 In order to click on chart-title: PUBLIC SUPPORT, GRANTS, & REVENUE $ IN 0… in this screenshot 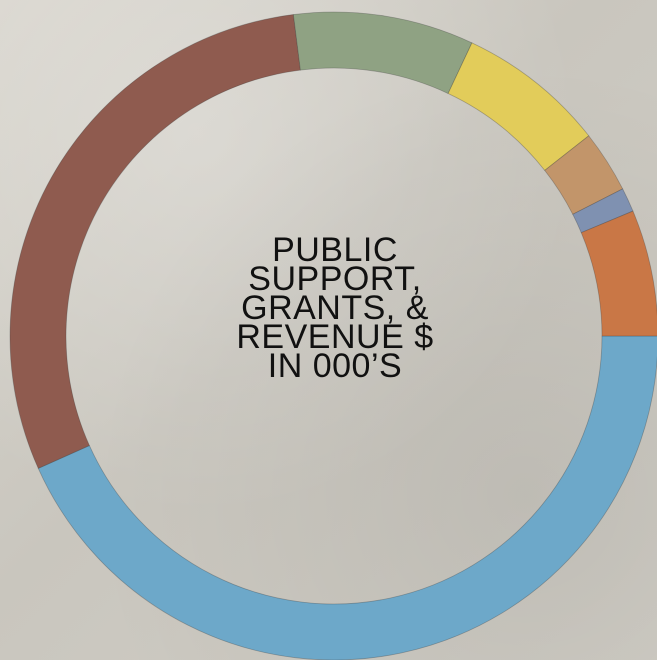, I will do `click(335, 308)`.